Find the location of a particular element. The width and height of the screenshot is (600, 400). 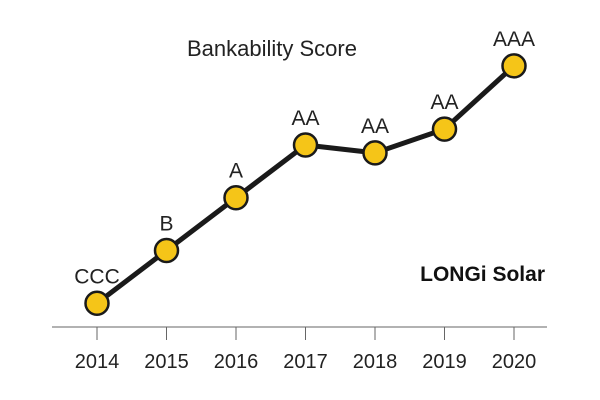

brand-annotation: LONGi Solar is located at coordinates (482, 274).